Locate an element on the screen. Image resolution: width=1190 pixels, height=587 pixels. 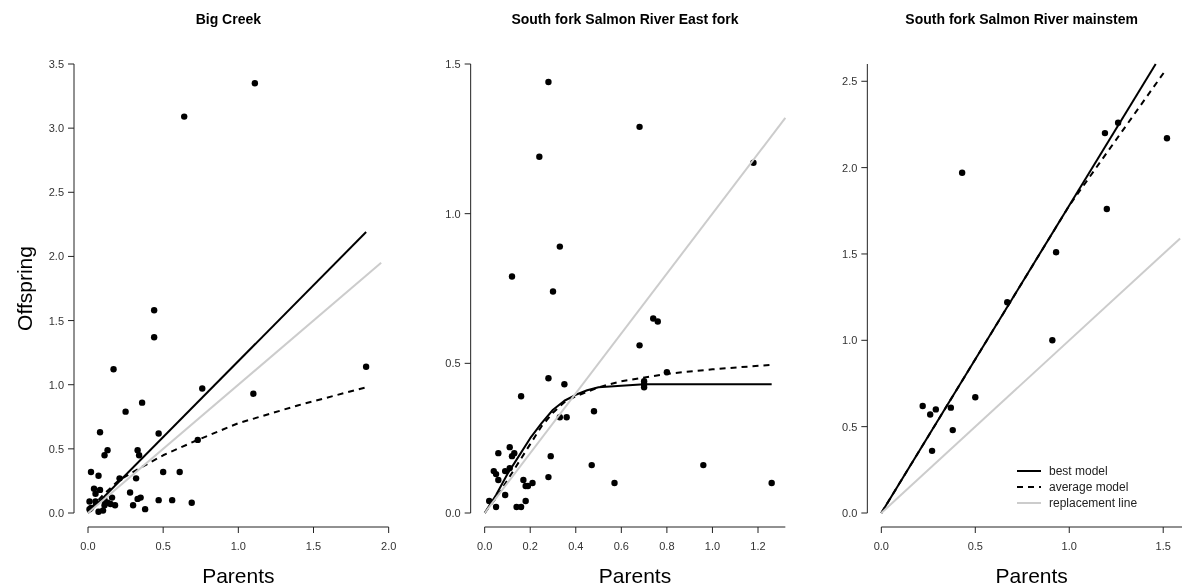
chart-title: South fork Salmon River mainstem is located at coordinates (1021, 19).